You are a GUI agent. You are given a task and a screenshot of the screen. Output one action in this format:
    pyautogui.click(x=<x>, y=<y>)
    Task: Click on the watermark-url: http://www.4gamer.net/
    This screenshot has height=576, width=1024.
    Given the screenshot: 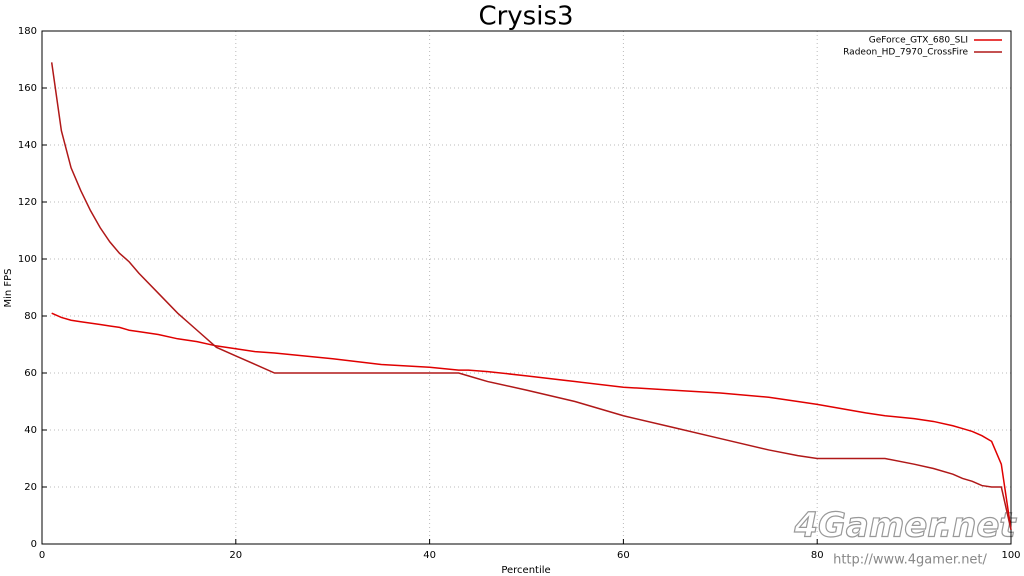 What is the action you would take?
    pyautogui.click(x=910, y=560)
    